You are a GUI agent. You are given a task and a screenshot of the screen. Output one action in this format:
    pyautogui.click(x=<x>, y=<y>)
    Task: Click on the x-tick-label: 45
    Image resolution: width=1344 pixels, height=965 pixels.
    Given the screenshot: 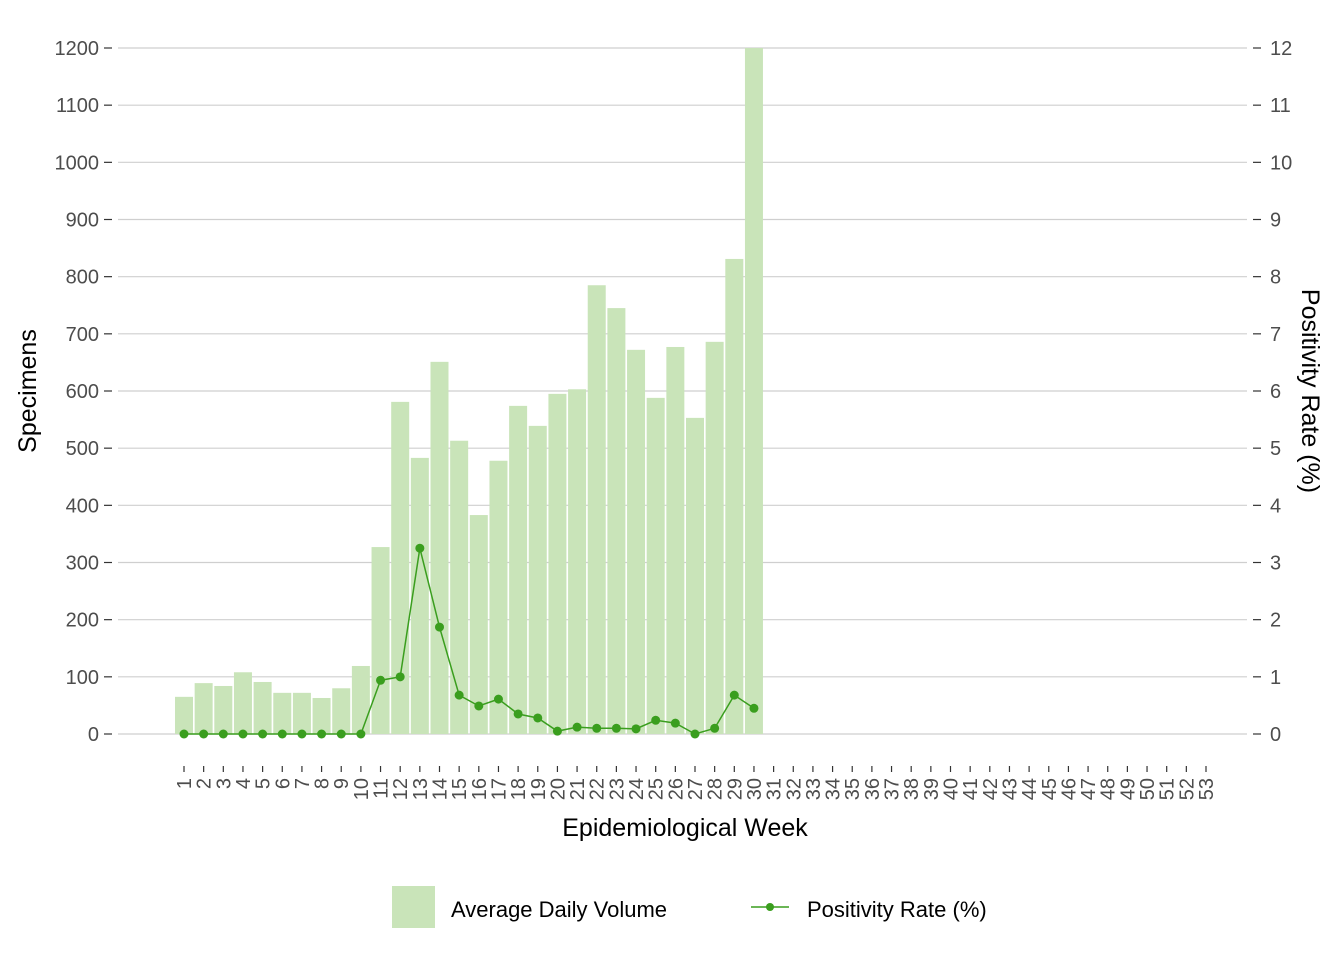 What is the action you would take?
    pyautogui.click(x=1050, y=789)
    